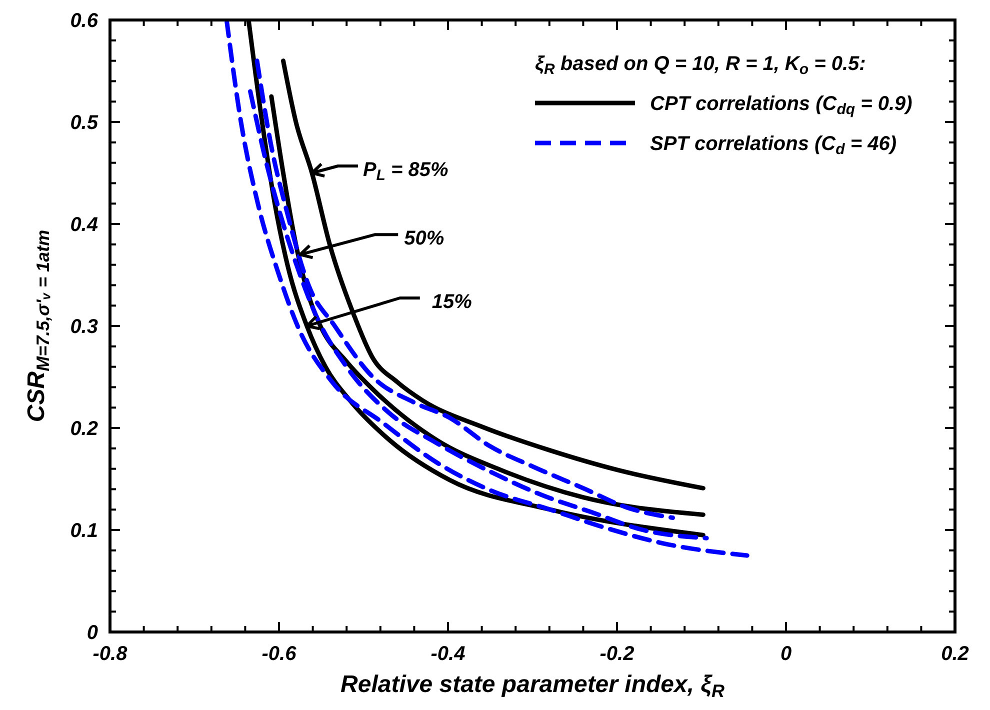  What do you see at coordinates (448, 654) in the screenshot?
I see `x-tick-label: -0.4` at bounding box center [448, 654].